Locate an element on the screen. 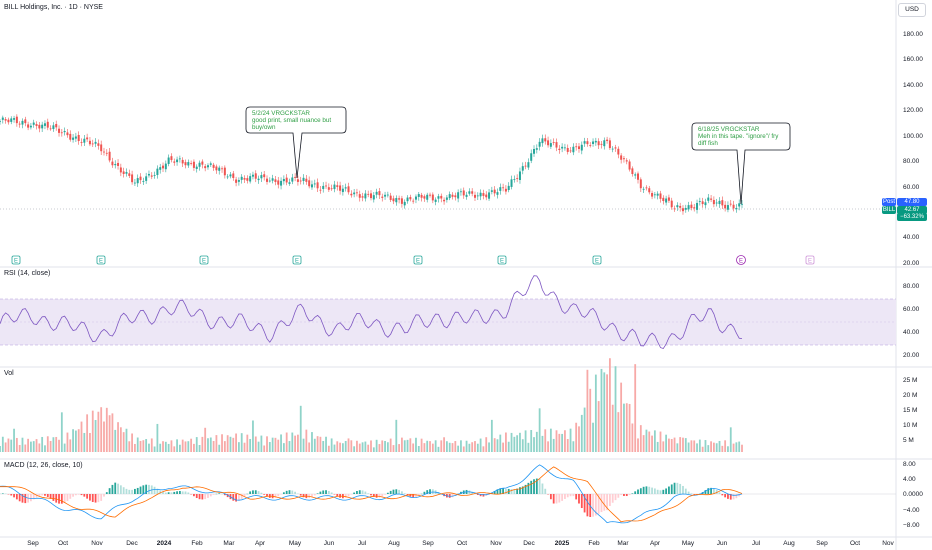 The image size is (932, 550). price-tick: 180.00 is located at coordinates (913, 34).